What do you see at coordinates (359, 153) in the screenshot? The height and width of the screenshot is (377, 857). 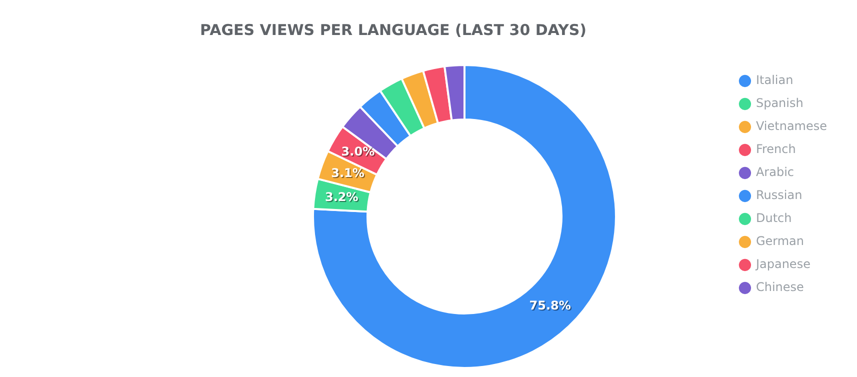 I see `data-label: 3.0%` at bounding box center [359, 153].